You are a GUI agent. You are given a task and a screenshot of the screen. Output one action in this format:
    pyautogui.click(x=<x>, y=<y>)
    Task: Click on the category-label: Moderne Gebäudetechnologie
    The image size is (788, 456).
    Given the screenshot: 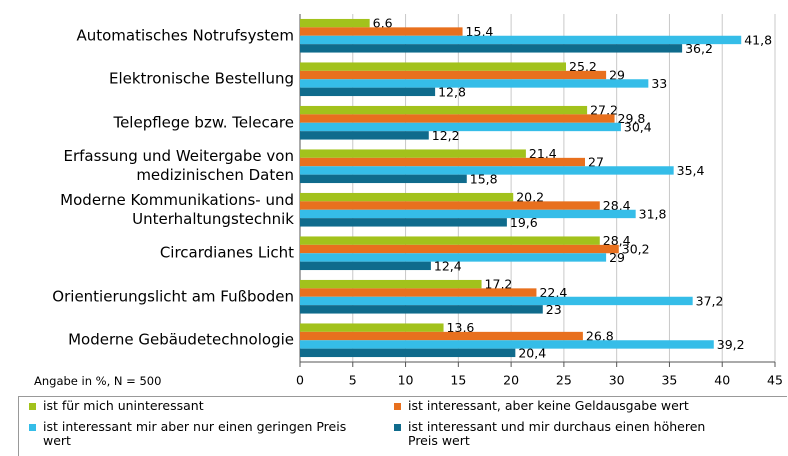 What is the action you would take?
    pyautogui.click(x=181, y=339)
    